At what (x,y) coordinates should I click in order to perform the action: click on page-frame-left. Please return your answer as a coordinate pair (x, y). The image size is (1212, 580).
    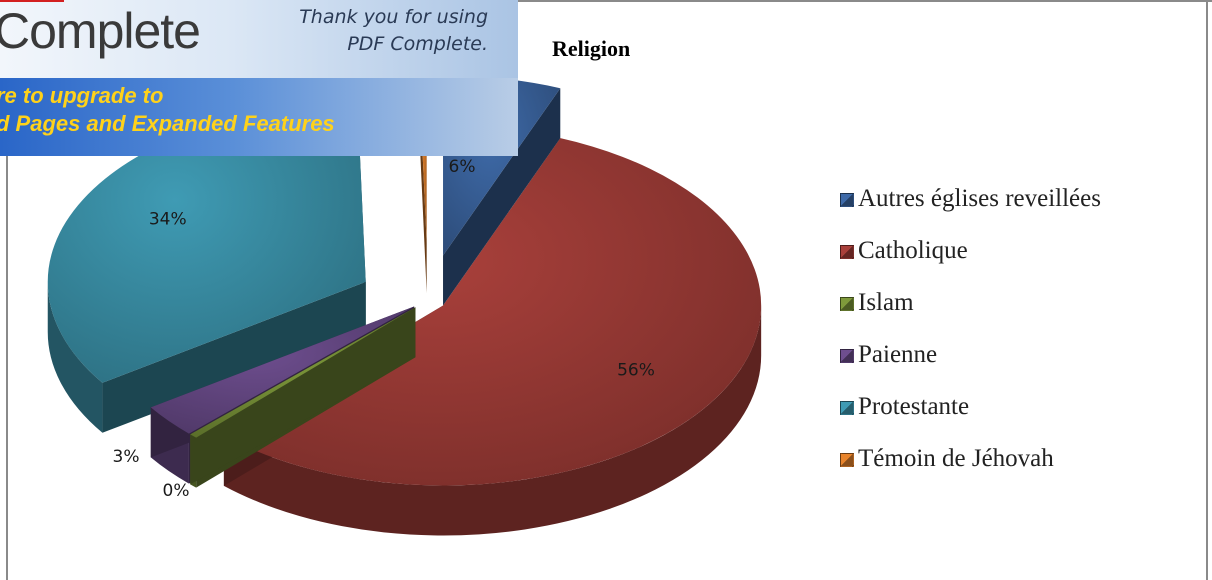
    Looking at the image, I should click on (7, 290).